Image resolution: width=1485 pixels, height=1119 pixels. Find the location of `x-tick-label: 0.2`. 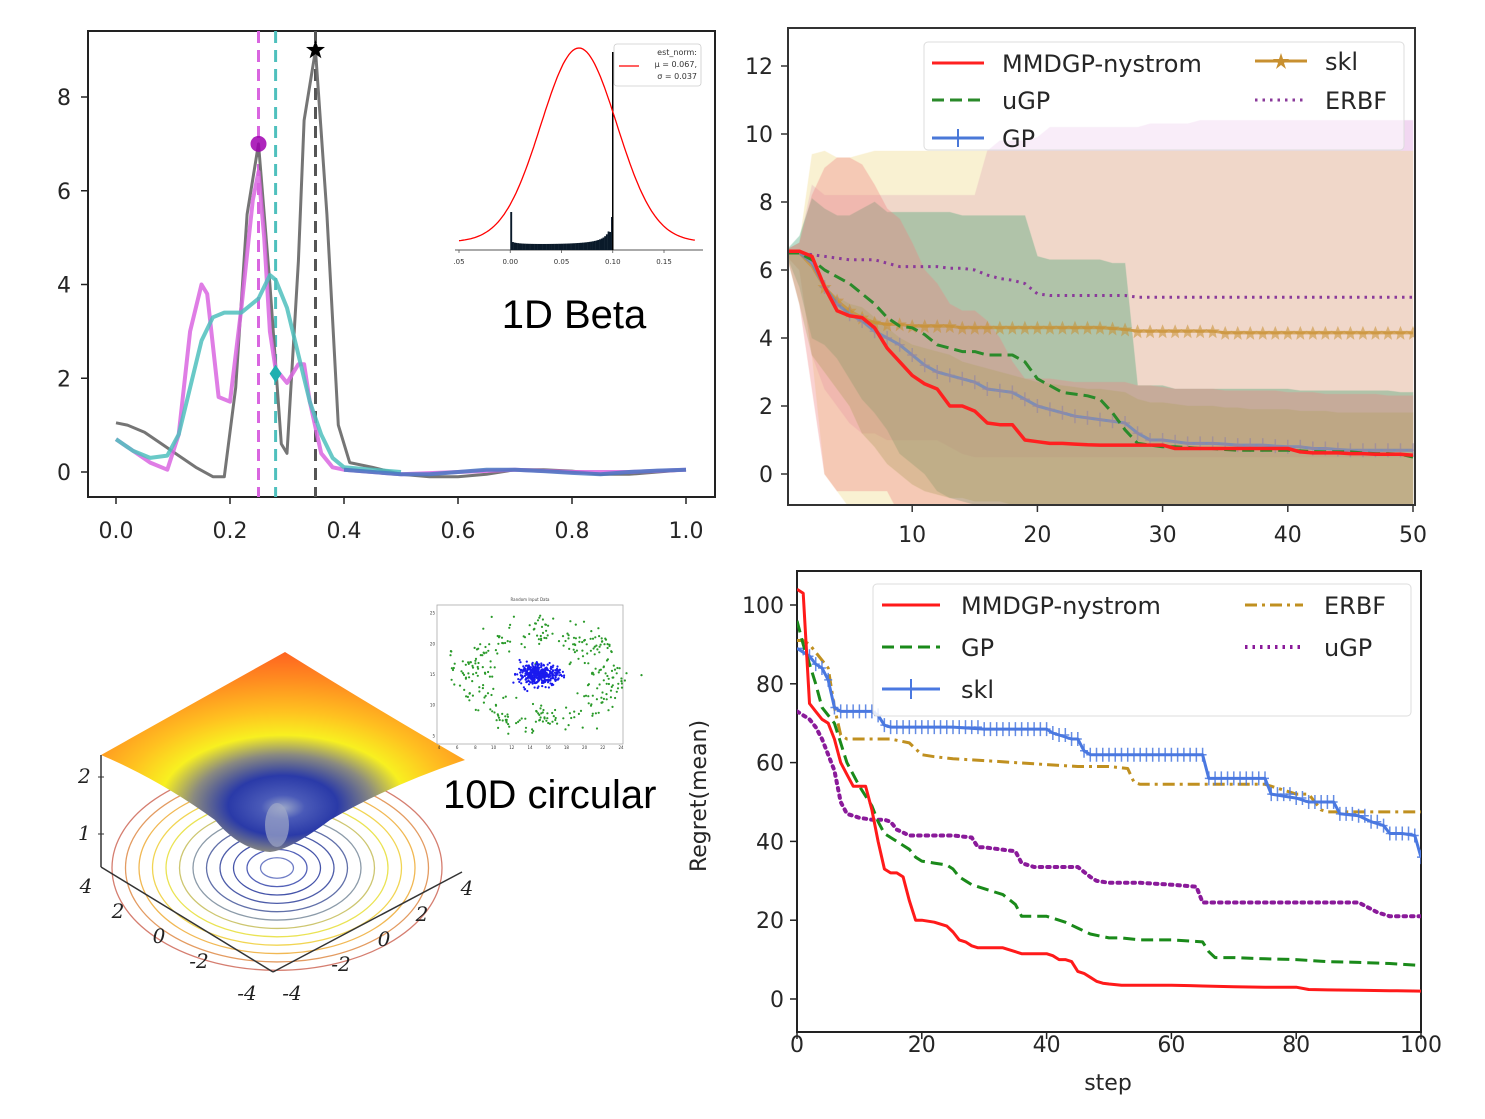

x-tick-label: 0.2 is located at coordinates (230, 531).